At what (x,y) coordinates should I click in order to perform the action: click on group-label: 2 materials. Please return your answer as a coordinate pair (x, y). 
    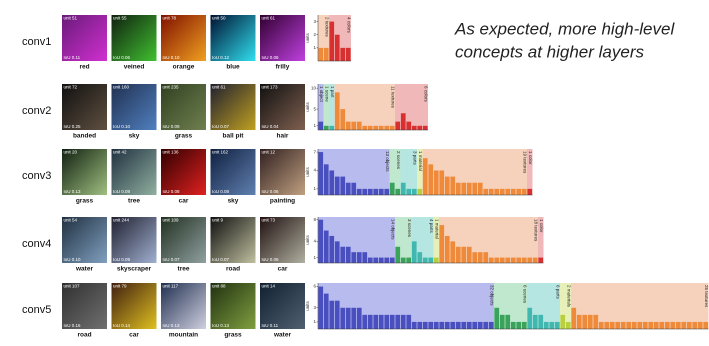
    Looking at the image, I should click on (568, 296).